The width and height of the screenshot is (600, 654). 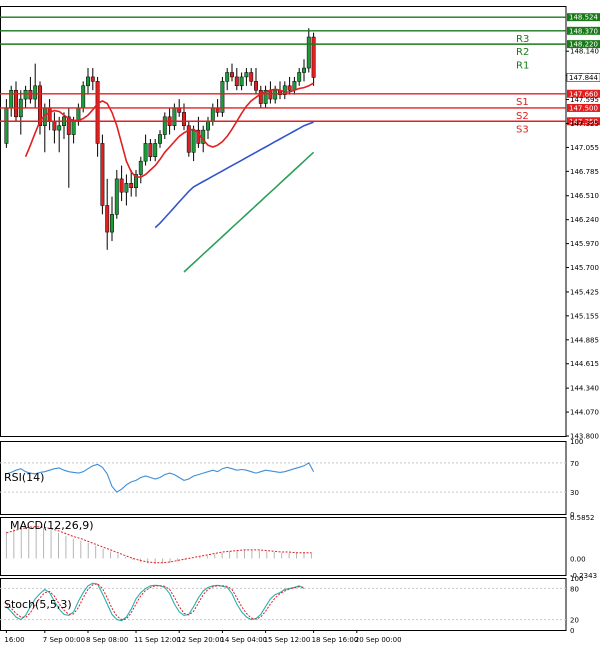 What do you see at coordinates (584, 340) in the screenshot?
I see `price-tick-label: 144.885` at bounding box center [584, 340].